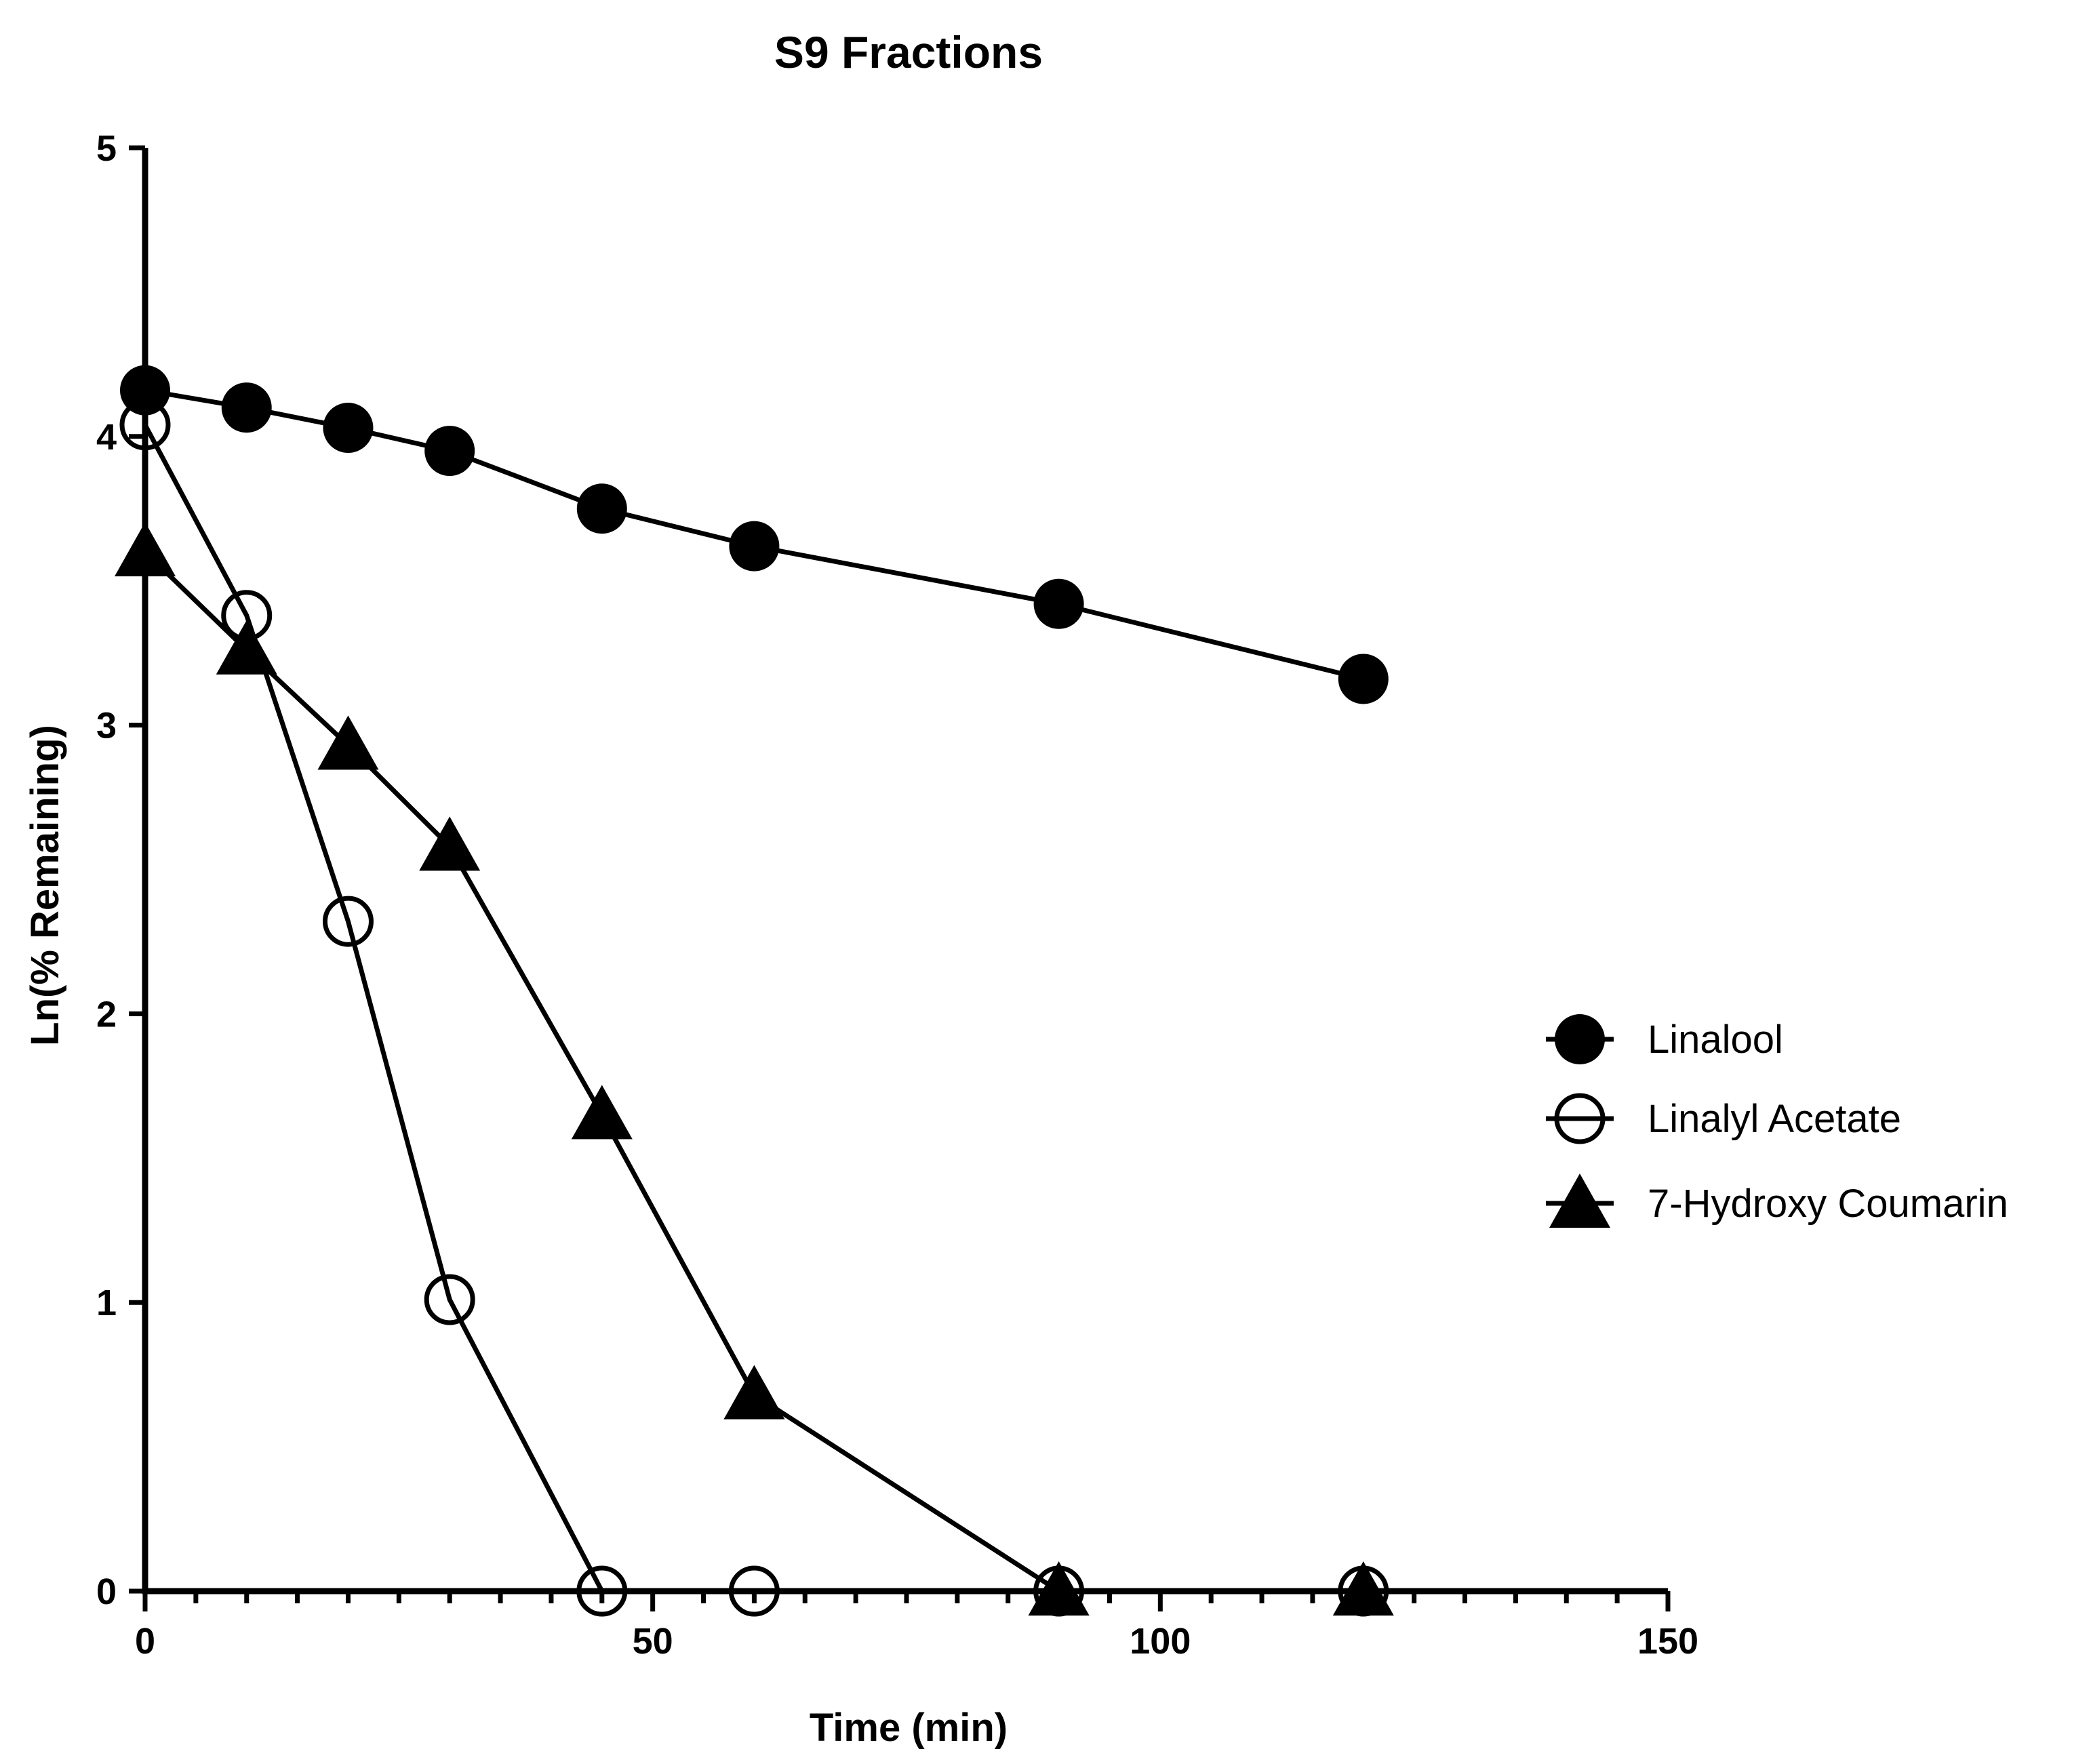 This screenshot has width=2091, height=1764. Describe the element at coordinates (106, 726) in the screenshot. I see `y-tick-label: 3` at that location.